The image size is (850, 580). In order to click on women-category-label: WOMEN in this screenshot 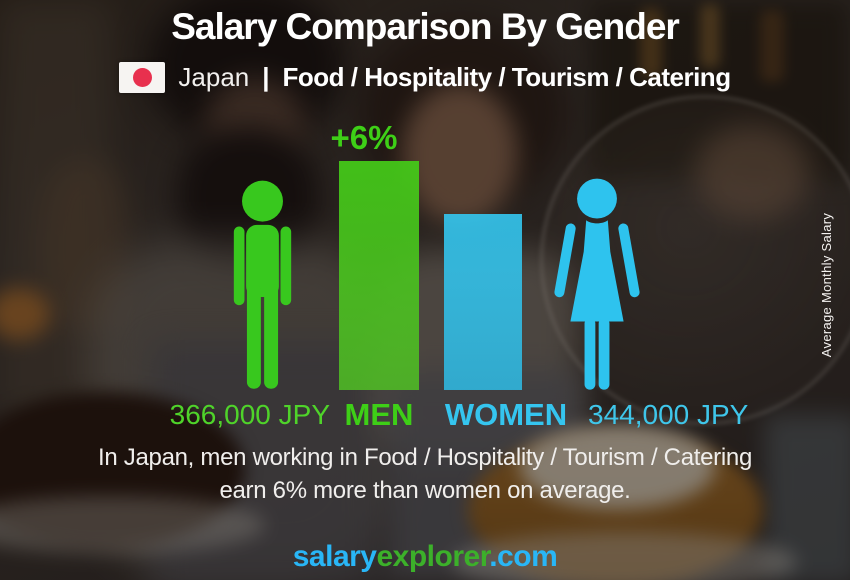, I will do `click(506, 414)`.